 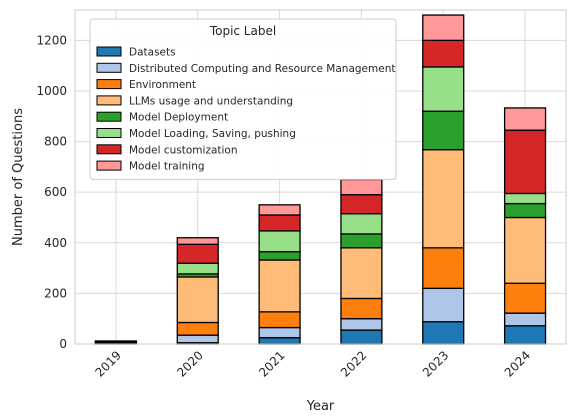 What do you see at coordinates (517, 363) in the screenshot?
I see `x-tick-label: 2024` at bounding box center [517, 363].